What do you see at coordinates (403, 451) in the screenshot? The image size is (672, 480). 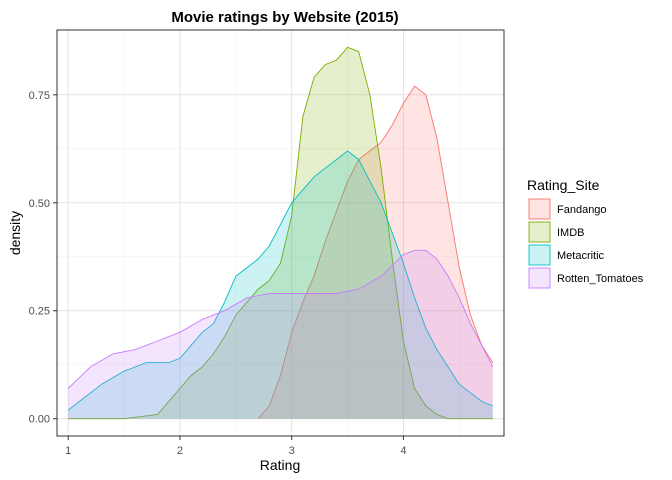 I see `x-tick-label: 4` at bounding box center [403, 451].